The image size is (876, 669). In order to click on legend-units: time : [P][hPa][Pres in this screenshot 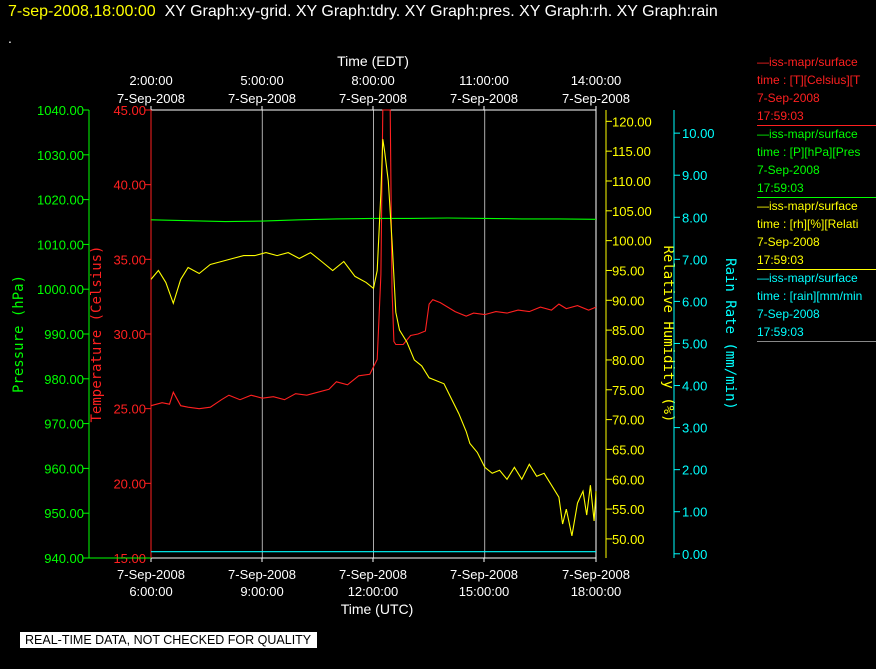, I will do `click(809, 152)`.